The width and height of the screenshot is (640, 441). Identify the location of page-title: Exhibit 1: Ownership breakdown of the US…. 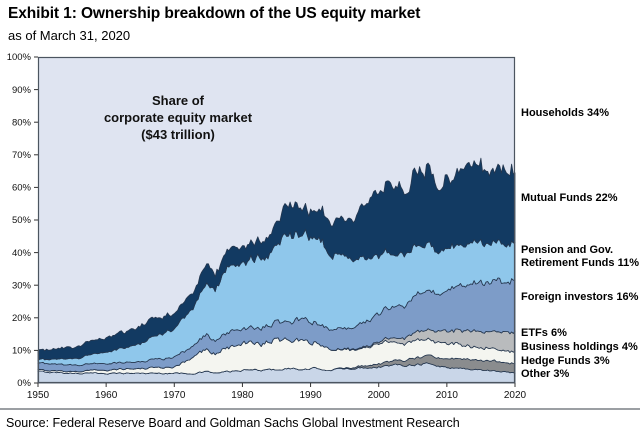
(214, 13).